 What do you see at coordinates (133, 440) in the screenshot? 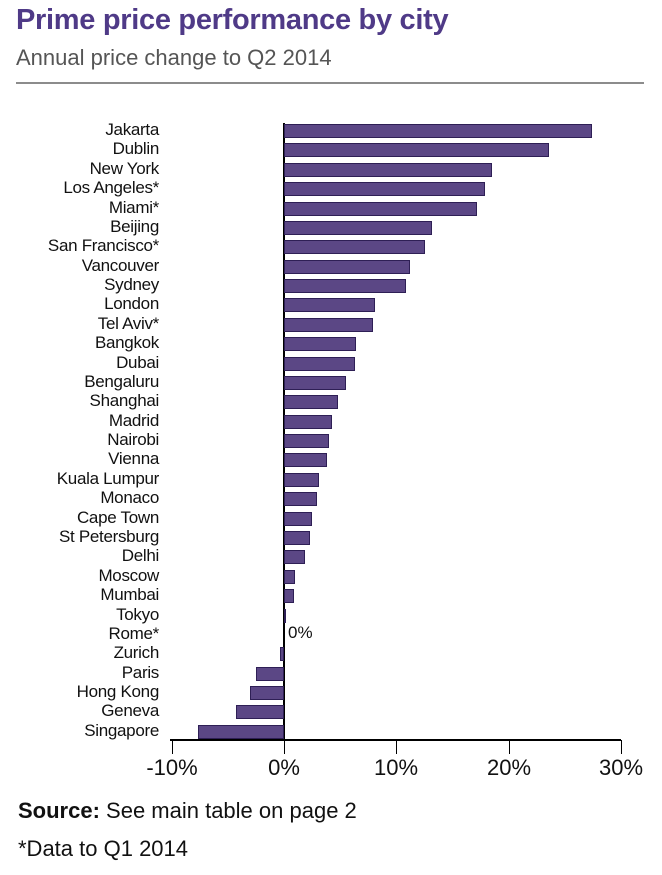
I see `category-label: Nairobi` at bounding box center [133, 440].